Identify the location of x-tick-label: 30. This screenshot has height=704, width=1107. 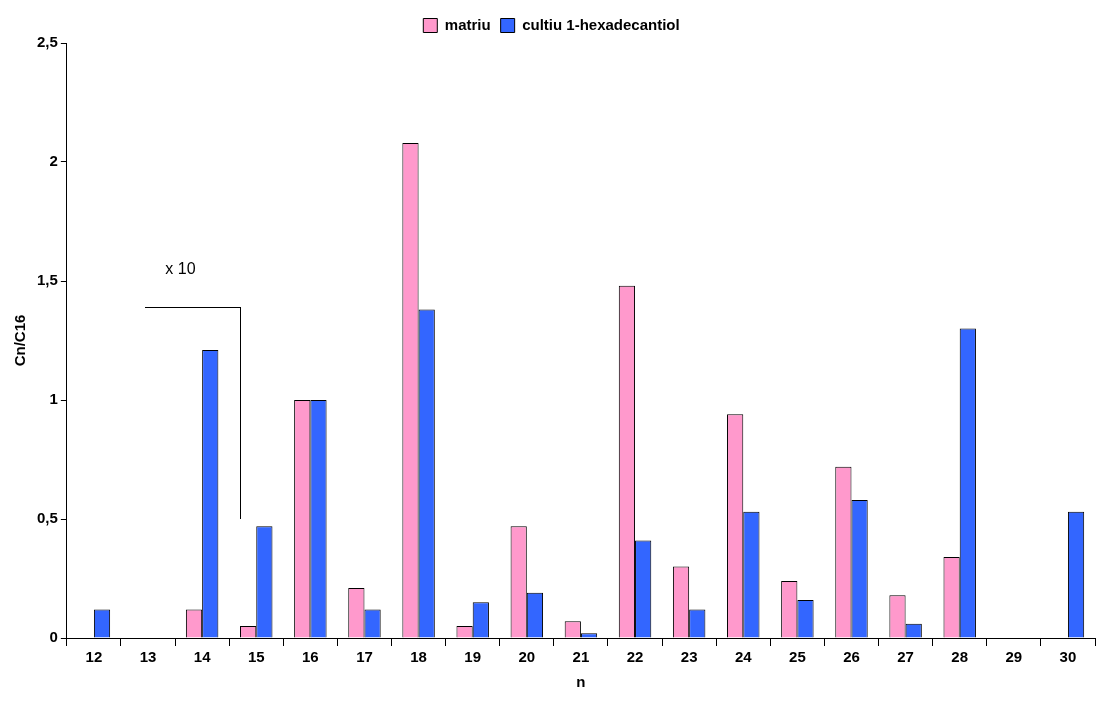
(1068, 657).